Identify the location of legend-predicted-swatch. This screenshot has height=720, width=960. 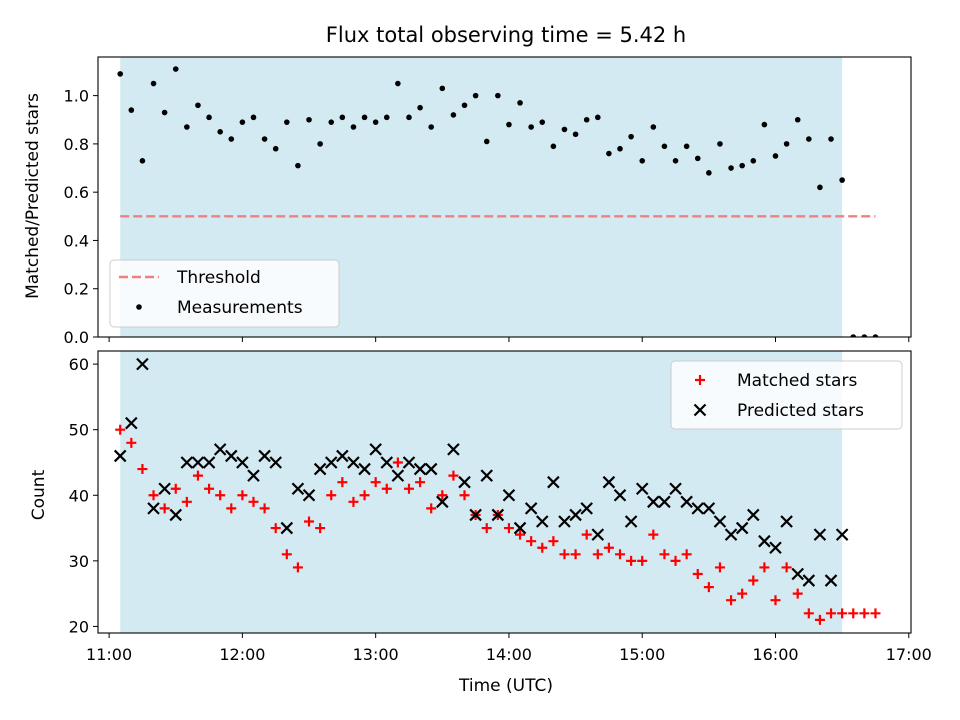
(700, 410).